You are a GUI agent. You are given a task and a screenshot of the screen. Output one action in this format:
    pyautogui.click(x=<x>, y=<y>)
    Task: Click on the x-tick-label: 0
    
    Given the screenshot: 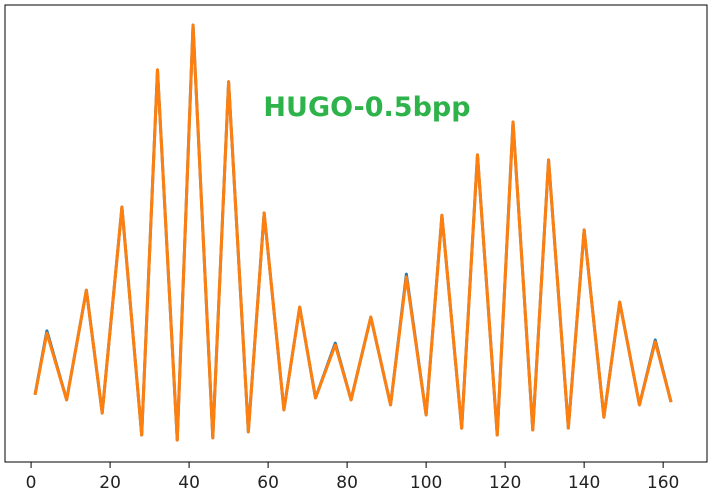 What is the action you would take?
    pyautogui.click(x=31, y=483)
    